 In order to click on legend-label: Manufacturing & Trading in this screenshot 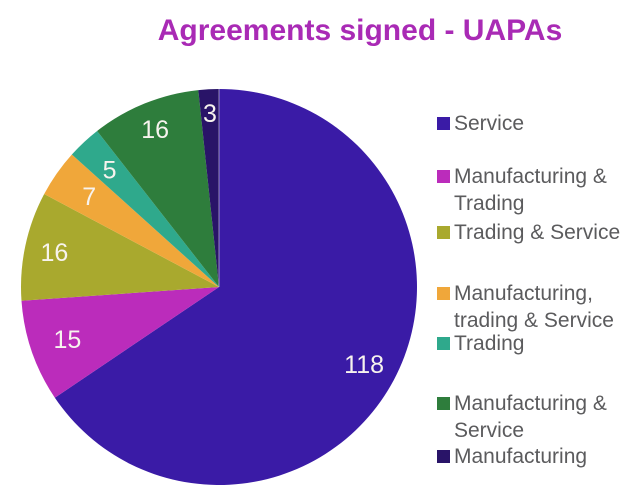, I will do `click(530, 190)`.